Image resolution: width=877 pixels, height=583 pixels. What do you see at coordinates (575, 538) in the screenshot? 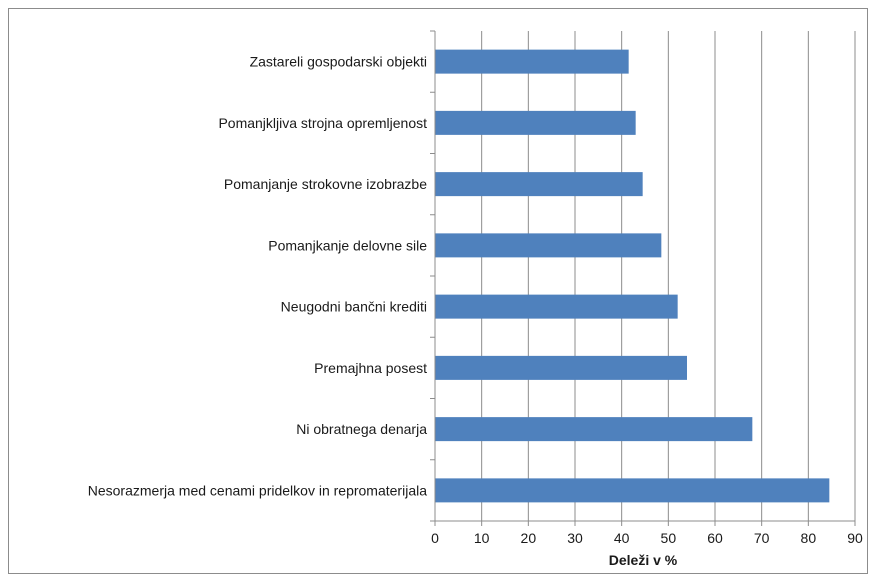
I see `x-tick-label: 30` at bounding box center [575, 538].